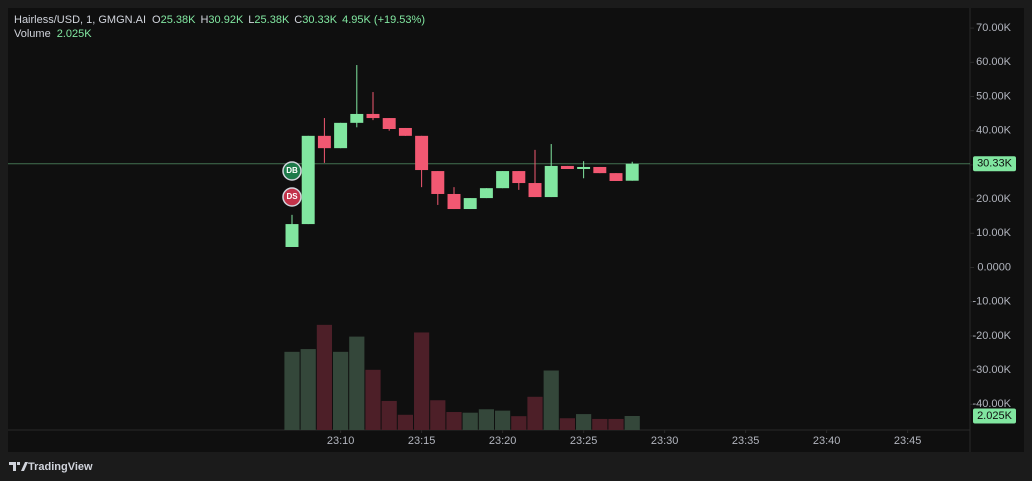 The width and height of the screenshot is (1032, 481). Describe the element at coordinates (383, 20) in the screenshot. I see `legend-change: 4.95K (+19.53%)` at that location.